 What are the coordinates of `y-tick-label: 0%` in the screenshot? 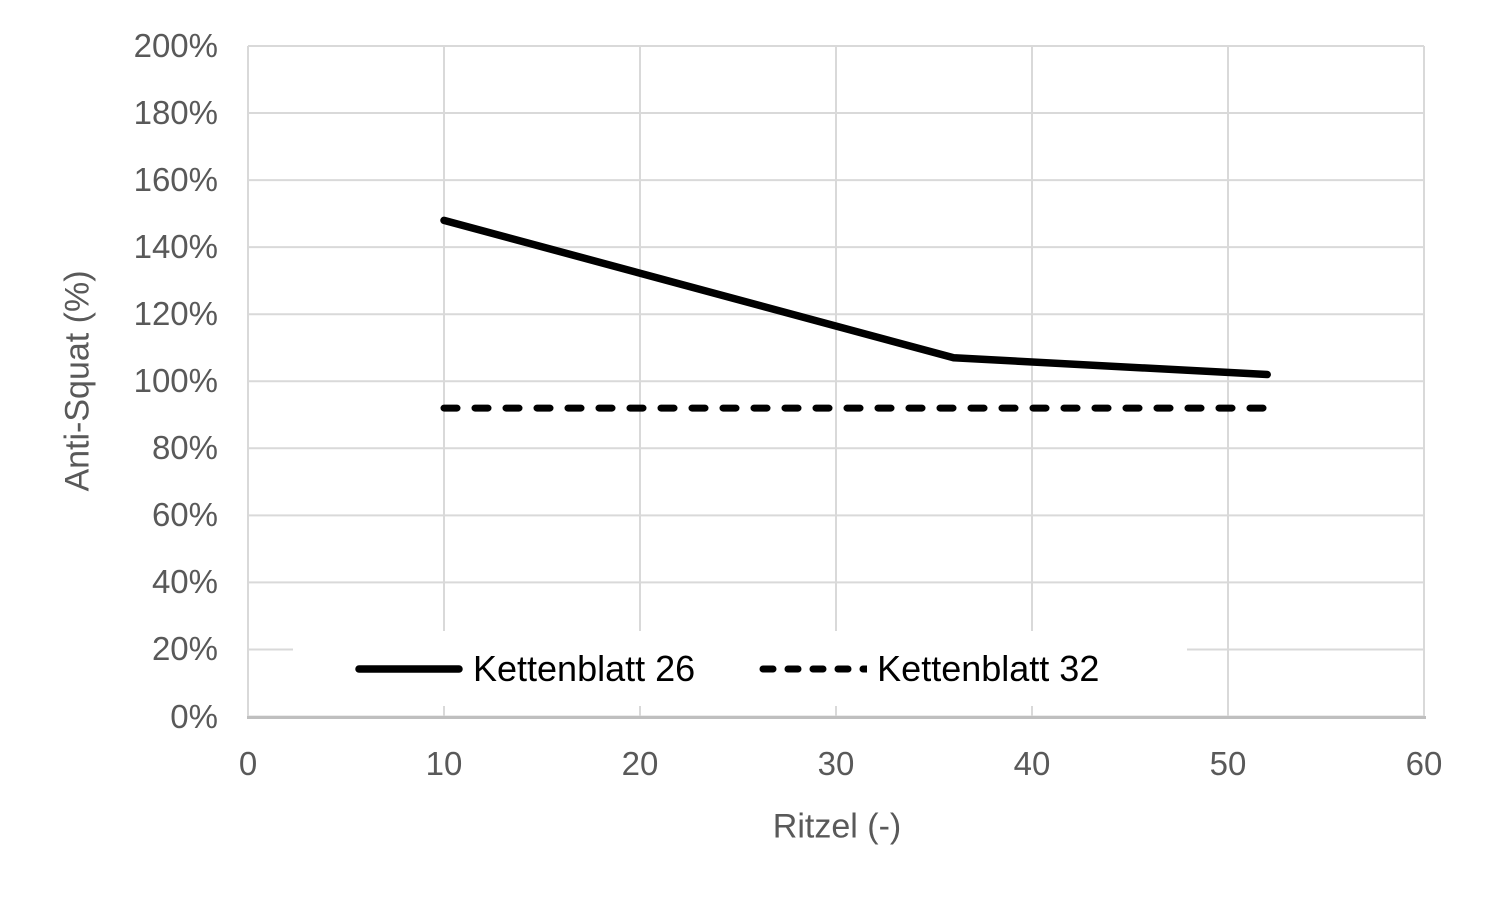 It's located at (194, 716).